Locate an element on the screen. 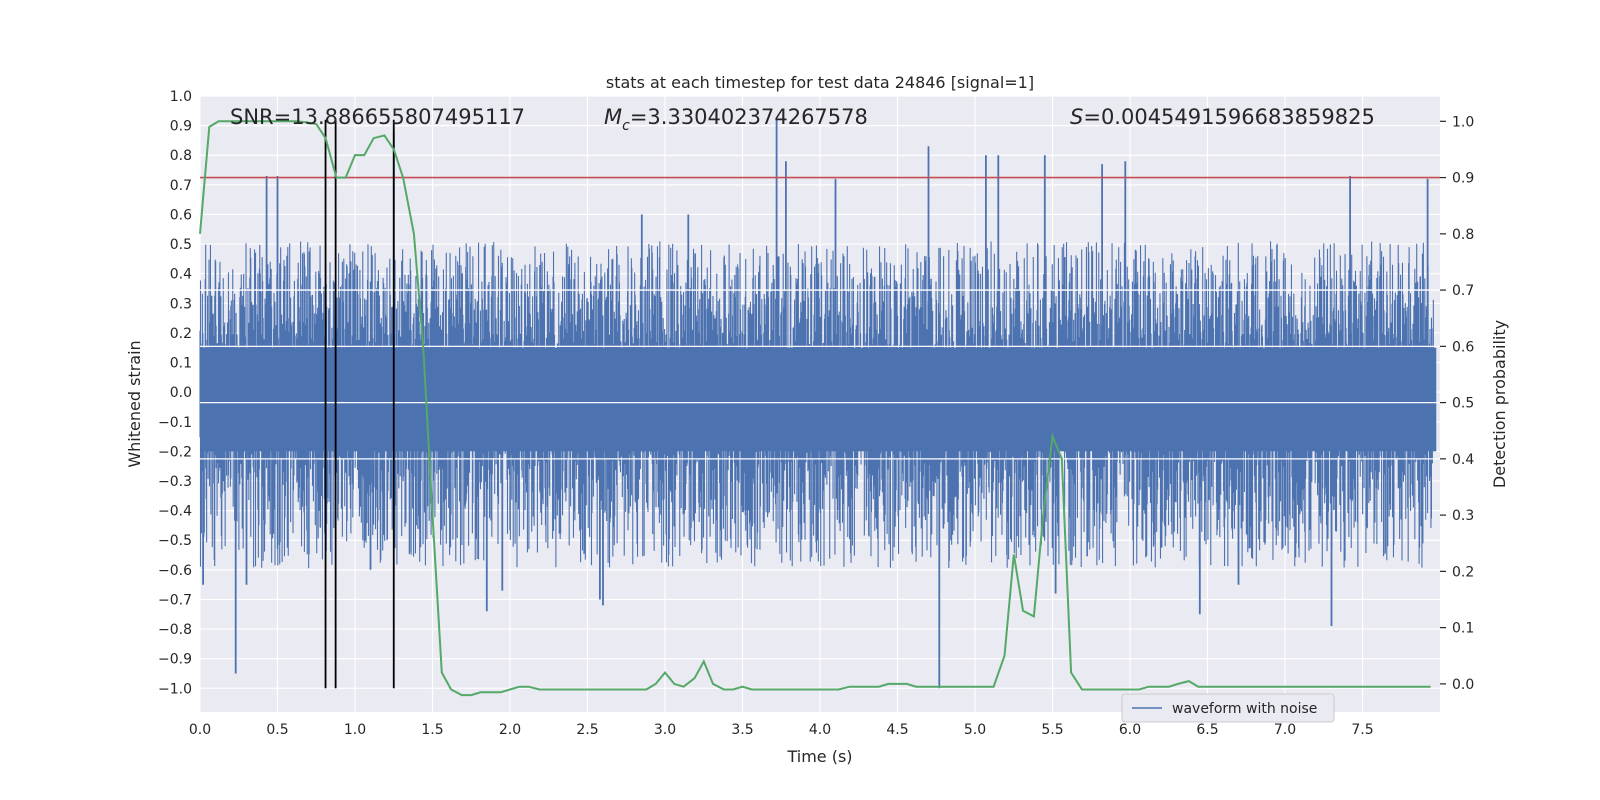 The image size is (1600, 800). y-left-tick-label: −0.5 is located at coordinates (175, 541).